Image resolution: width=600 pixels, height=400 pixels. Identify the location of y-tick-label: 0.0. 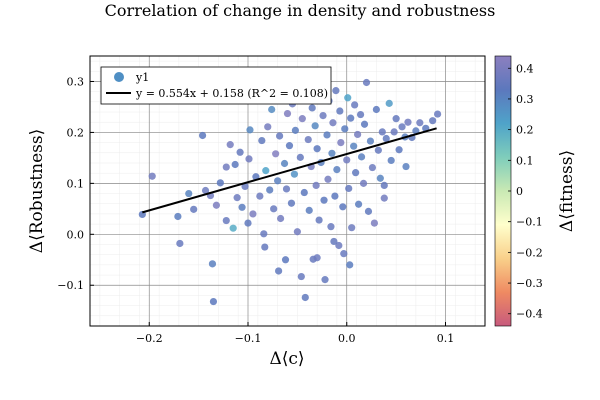
(76, 234).